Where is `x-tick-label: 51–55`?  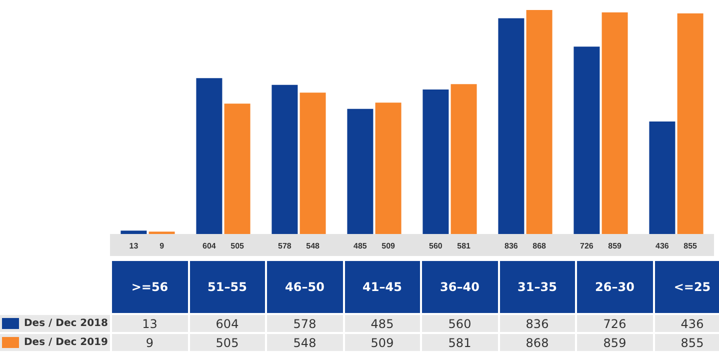 x-tick-label: 51–55 is located at coordinates (227, 287).